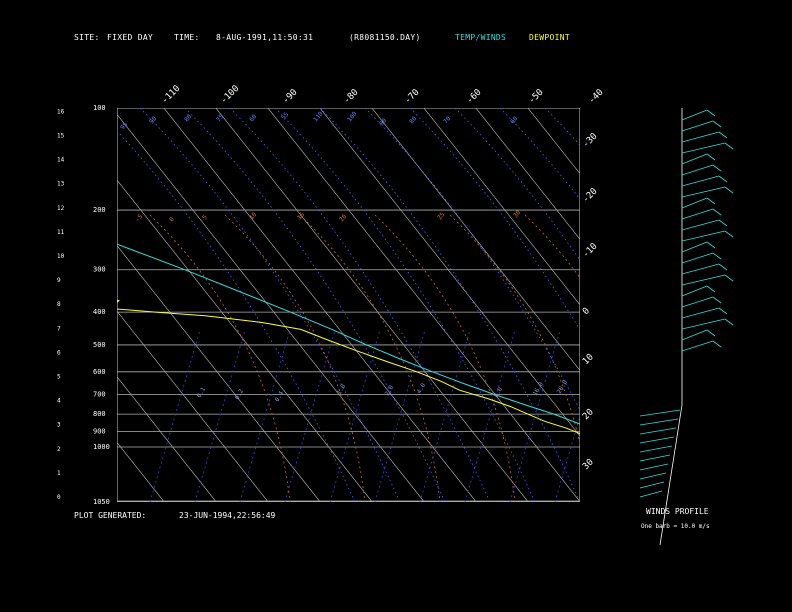 Image resolution: width=792 pixels, height=612 pixels. What do you see at coordinates (301, 216) in the screenshot?
I see `moist-adiabat-label: 15` at bounding box center [301, 216].